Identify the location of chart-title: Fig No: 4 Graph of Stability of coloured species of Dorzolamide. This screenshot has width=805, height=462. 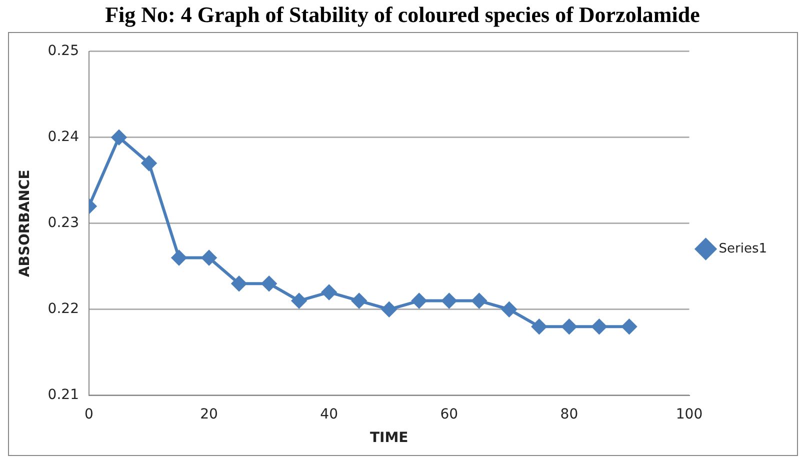
(402, 15).